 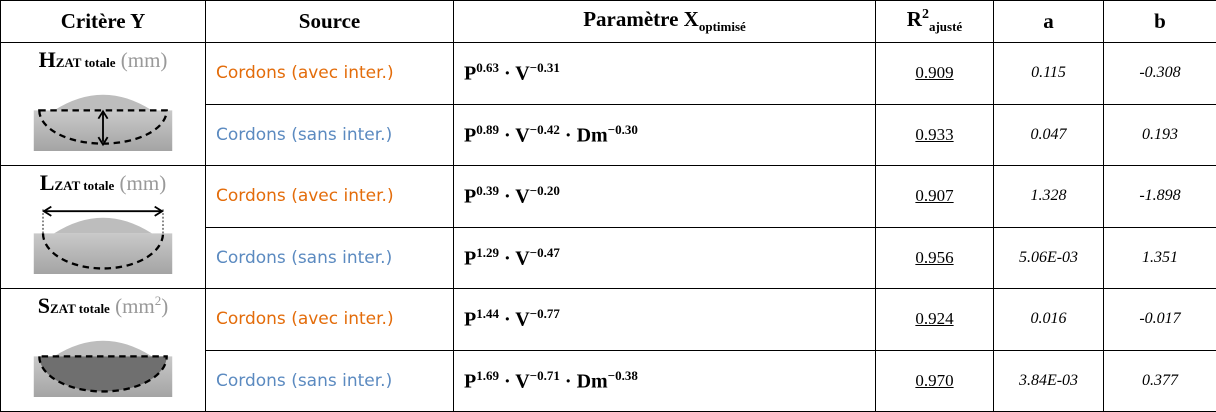 I want to click on unit-sup: 2, so click(x=158, y=300).